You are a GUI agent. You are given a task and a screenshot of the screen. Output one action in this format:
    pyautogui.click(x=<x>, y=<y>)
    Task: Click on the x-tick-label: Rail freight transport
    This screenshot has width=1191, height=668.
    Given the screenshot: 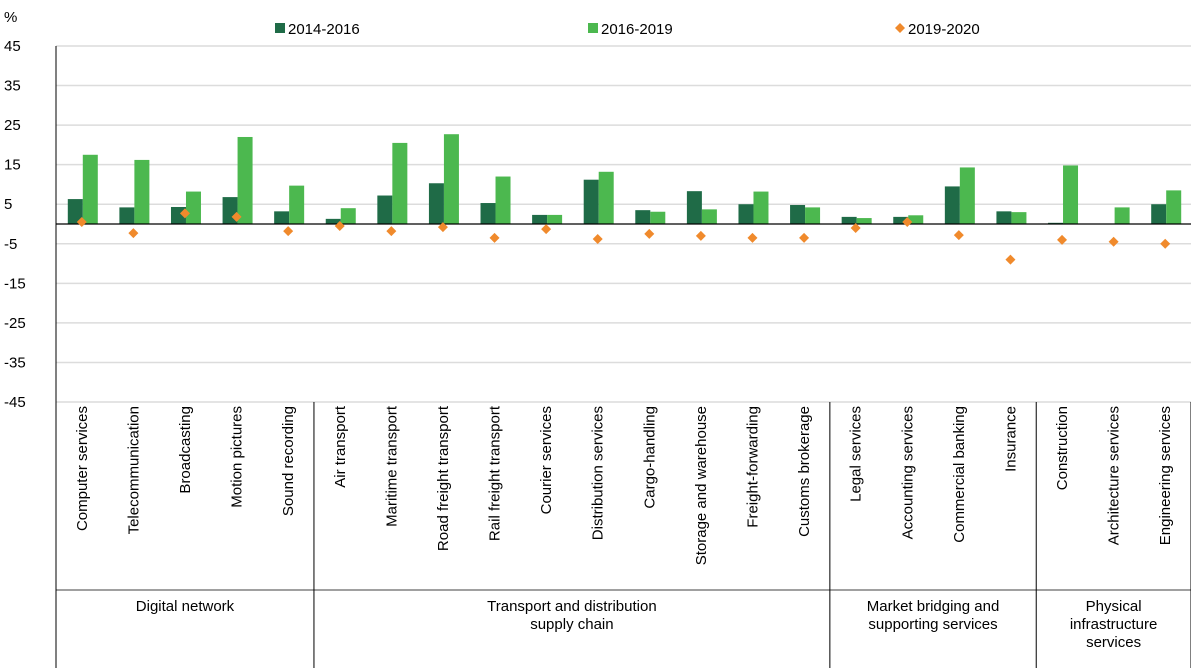 What is the action you would take?
    pyautogui.click(x=495, y=473)
    